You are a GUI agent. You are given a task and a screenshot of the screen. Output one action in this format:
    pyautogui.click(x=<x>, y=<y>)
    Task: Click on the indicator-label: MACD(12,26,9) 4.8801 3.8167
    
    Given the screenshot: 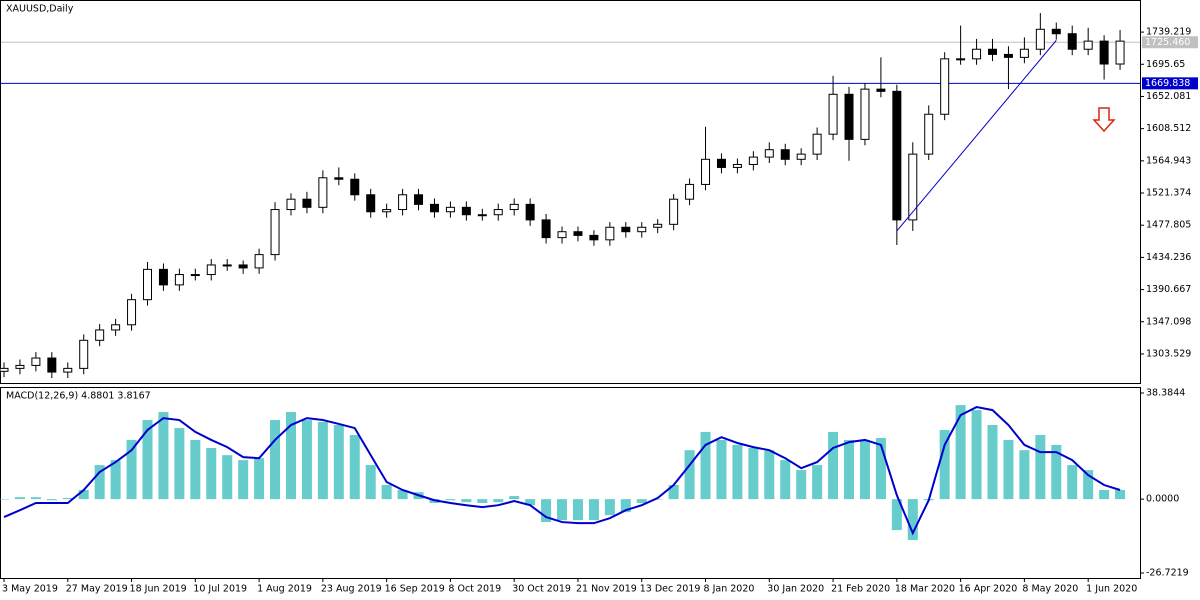 What is the action you would take?
    pyautogui.click(x=78, y=396)
    